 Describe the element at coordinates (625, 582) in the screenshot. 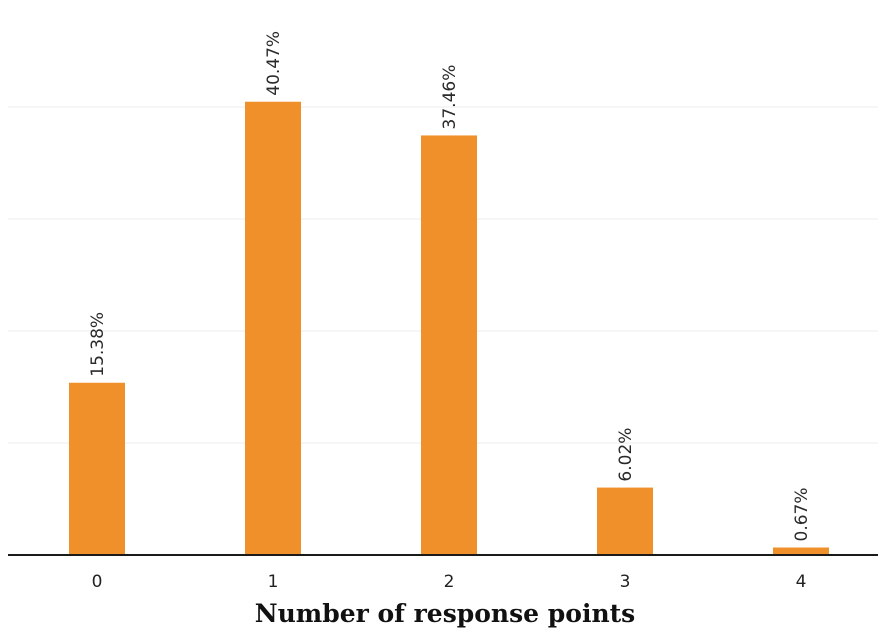

I see `x-tick-label-3: 3` at that location.